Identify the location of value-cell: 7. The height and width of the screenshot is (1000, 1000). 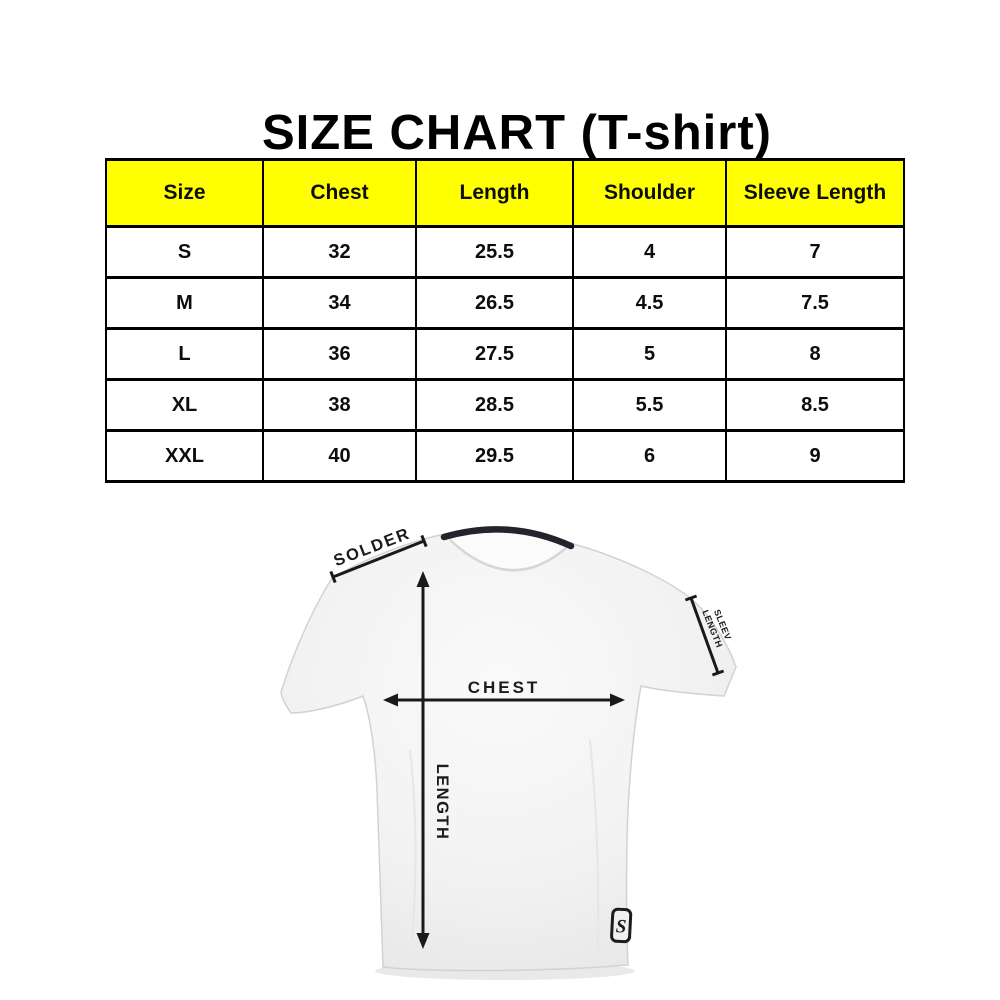
(815, 252).